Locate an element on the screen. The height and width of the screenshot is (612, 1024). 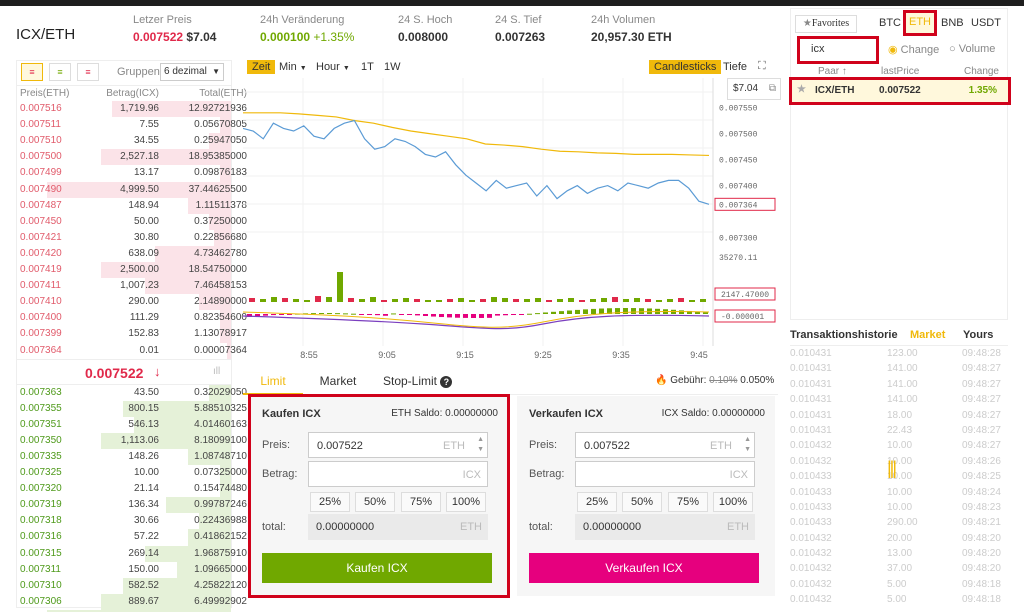
sort-pair: Paar ↑ is located at coordinates (832, 71).